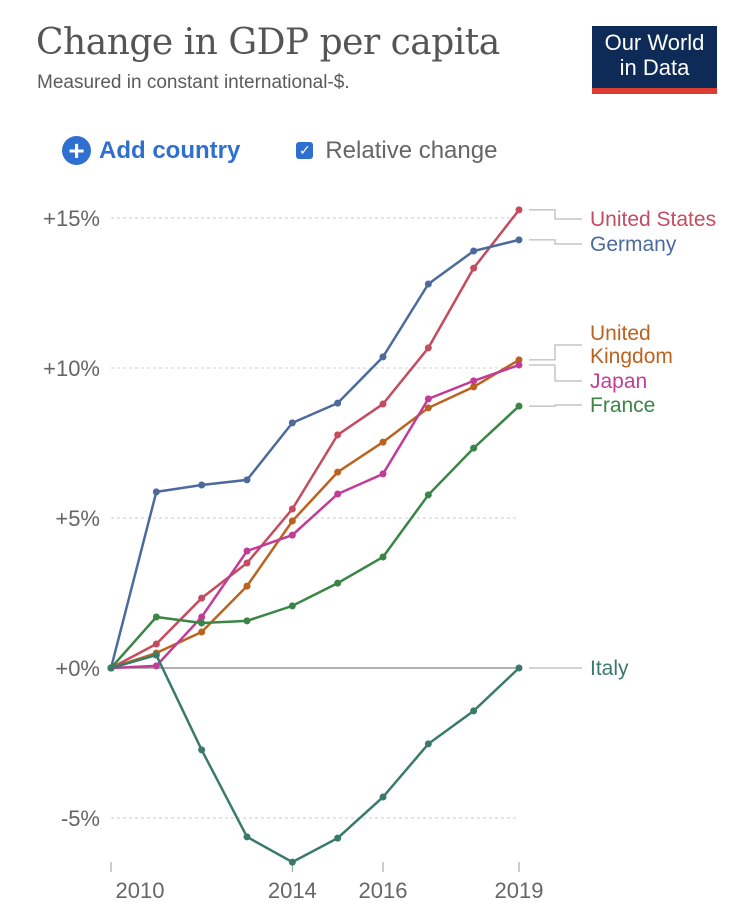 The width and height of the screenshot is (750, 914). What do you see at coordinates (315, 758) in the screenshot?
I see `series-line` at bounding box center [315, 758].